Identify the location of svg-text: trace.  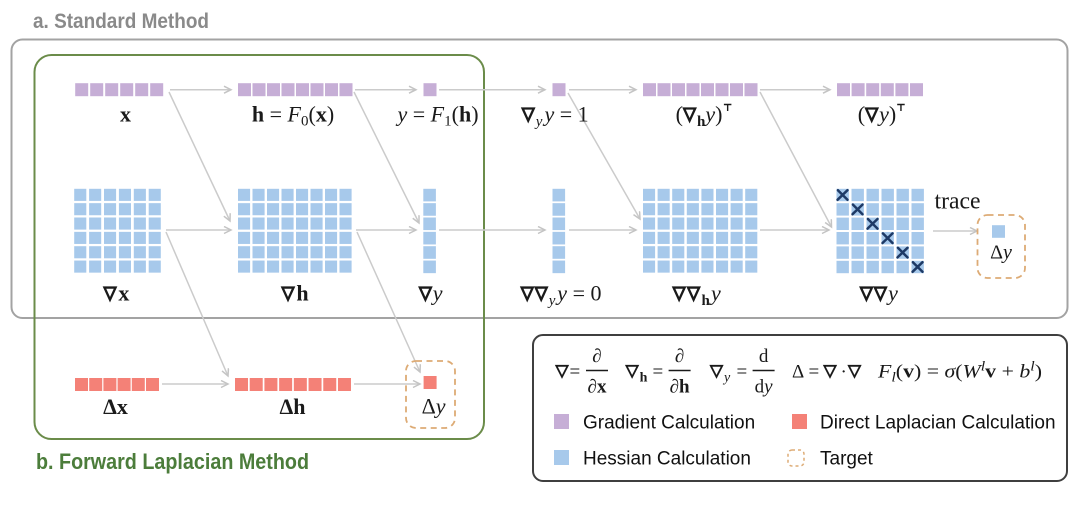
(958, 202).